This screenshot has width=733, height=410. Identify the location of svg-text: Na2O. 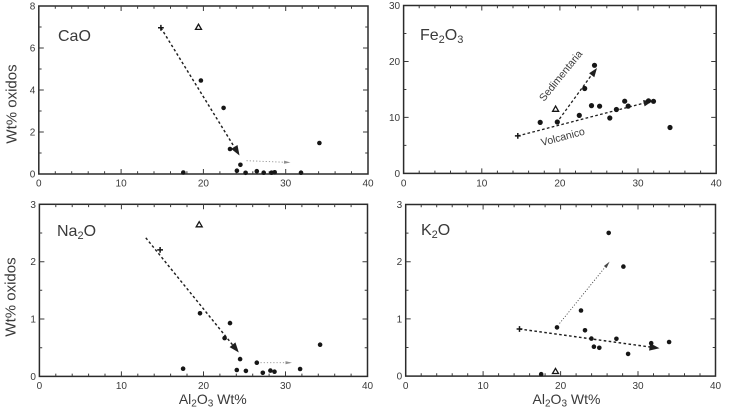
(76, 232).